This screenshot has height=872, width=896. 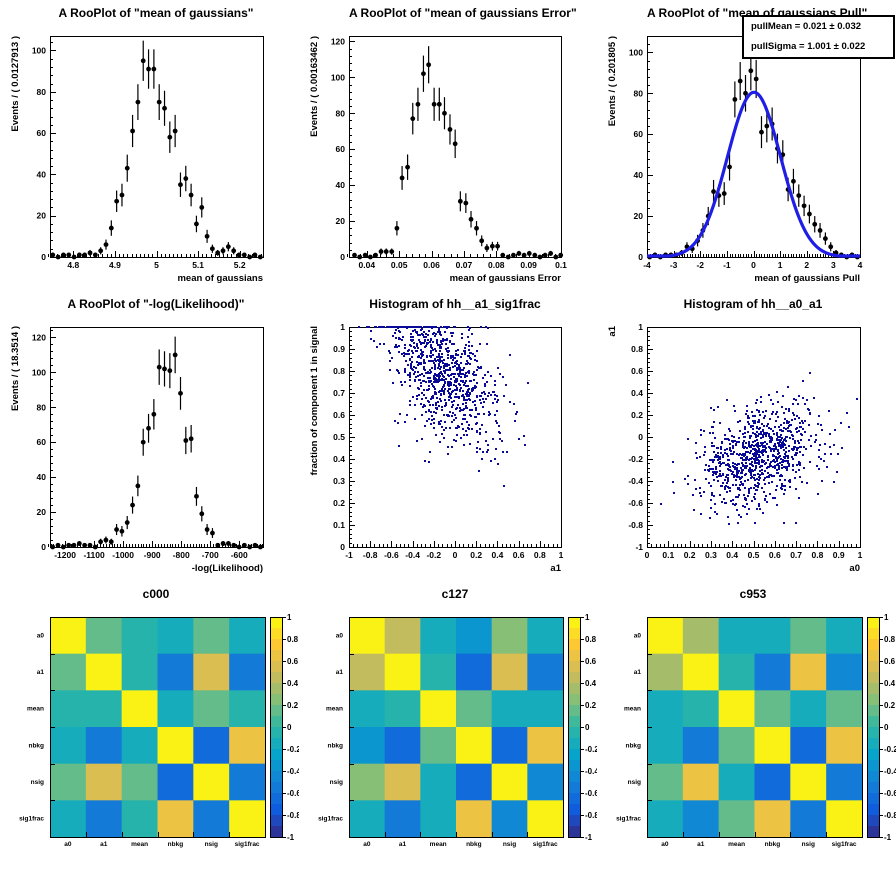 What do you see at coordinates (505, 278) in the screenshot?
I see `x-axis-title: mean of gaussians Error` at bounding box center [505, 278].